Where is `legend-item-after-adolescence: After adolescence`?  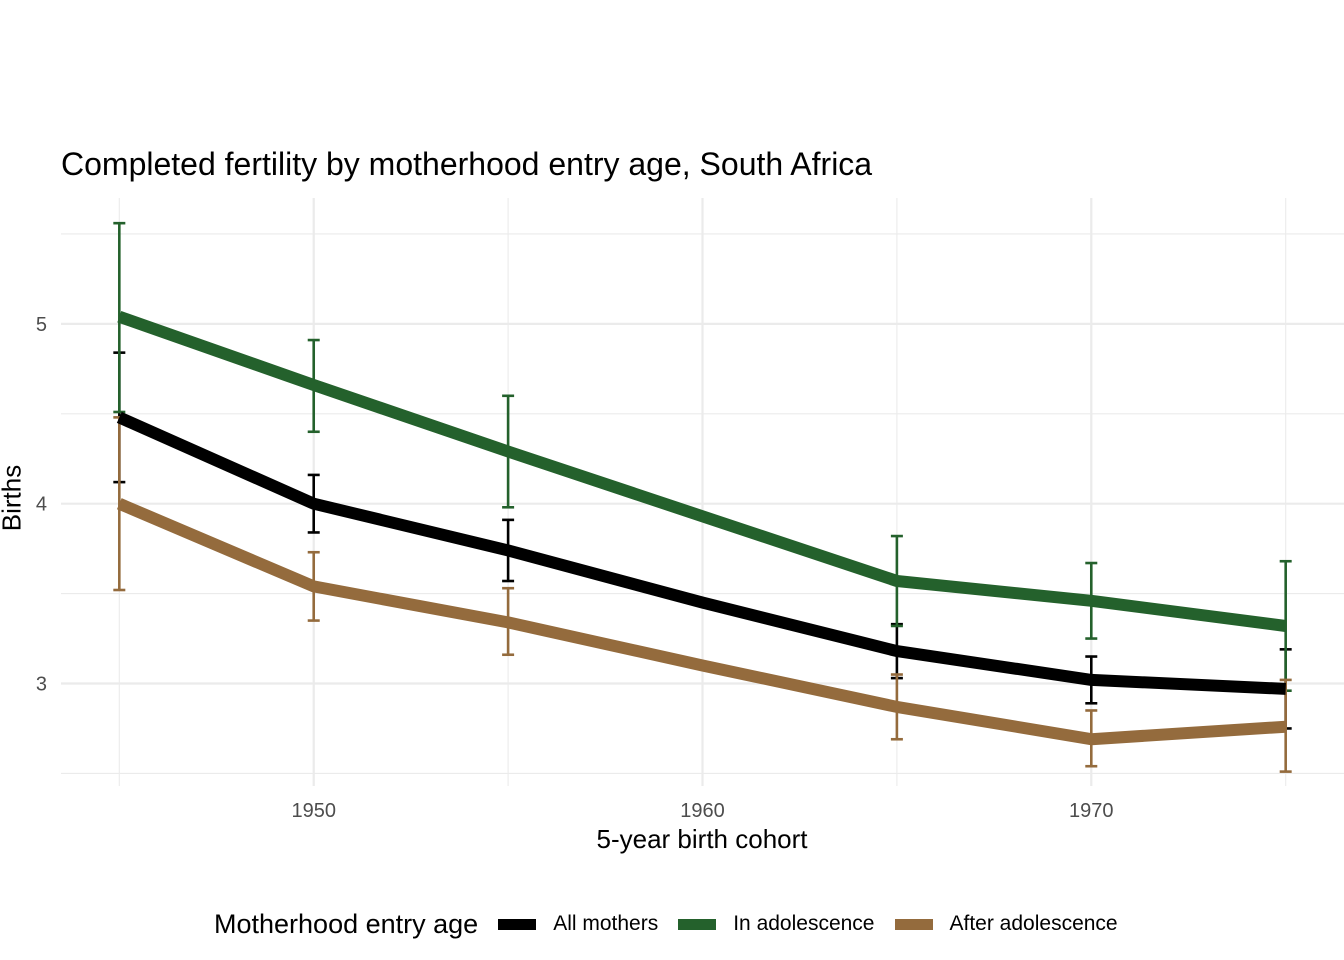
legend-item-after-adolescence: After adolescence is located at coordinates (1006, 924).